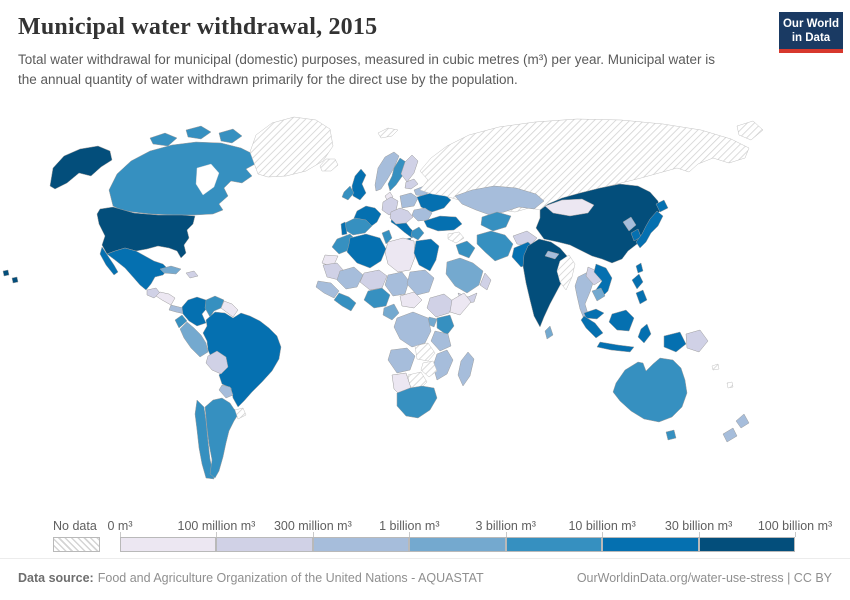  What do you see at coordinates (466, 369) in the screenshot?
I see `country-madagascar` at bounding box center [466, 369].